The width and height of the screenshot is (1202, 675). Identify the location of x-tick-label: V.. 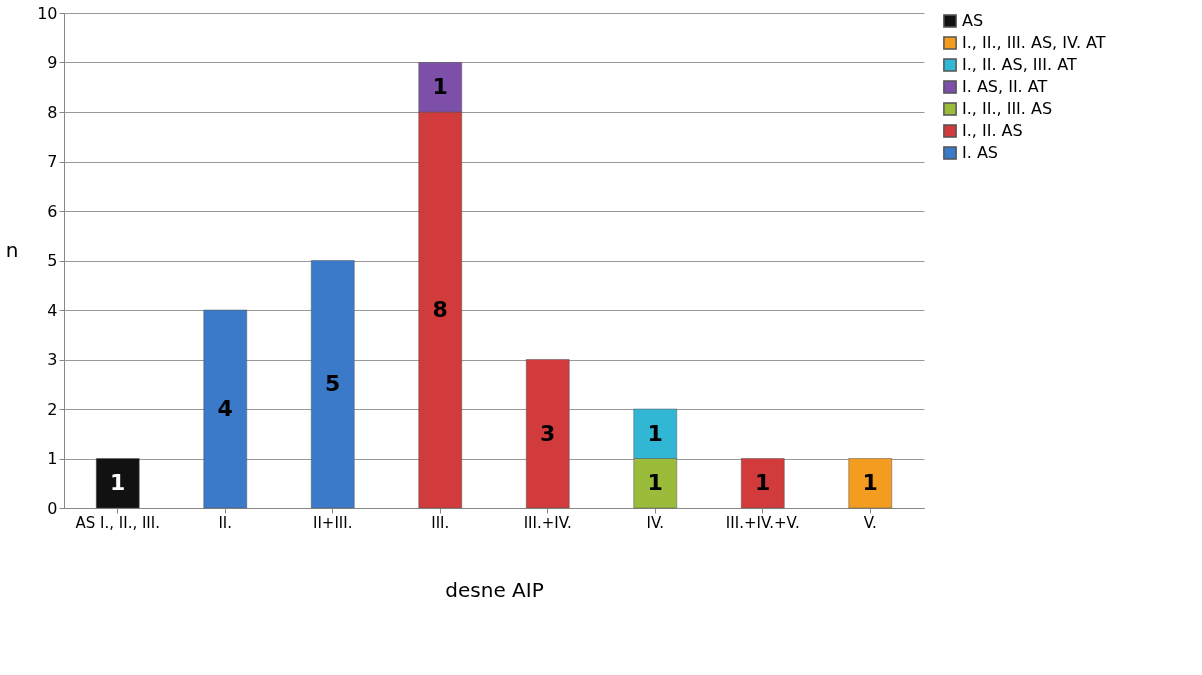
(870, 522).